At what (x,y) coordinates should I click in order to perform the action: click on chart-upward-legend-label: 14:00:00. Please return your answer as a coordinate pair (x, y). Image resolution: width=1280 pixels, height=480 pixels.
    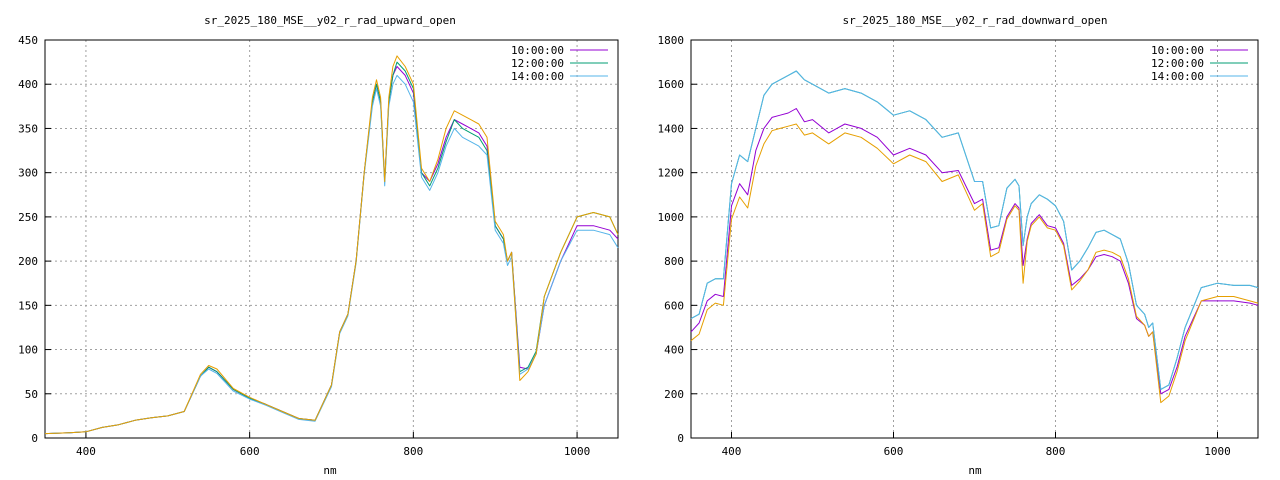
    Looking at the image, I should click on (537, 76).